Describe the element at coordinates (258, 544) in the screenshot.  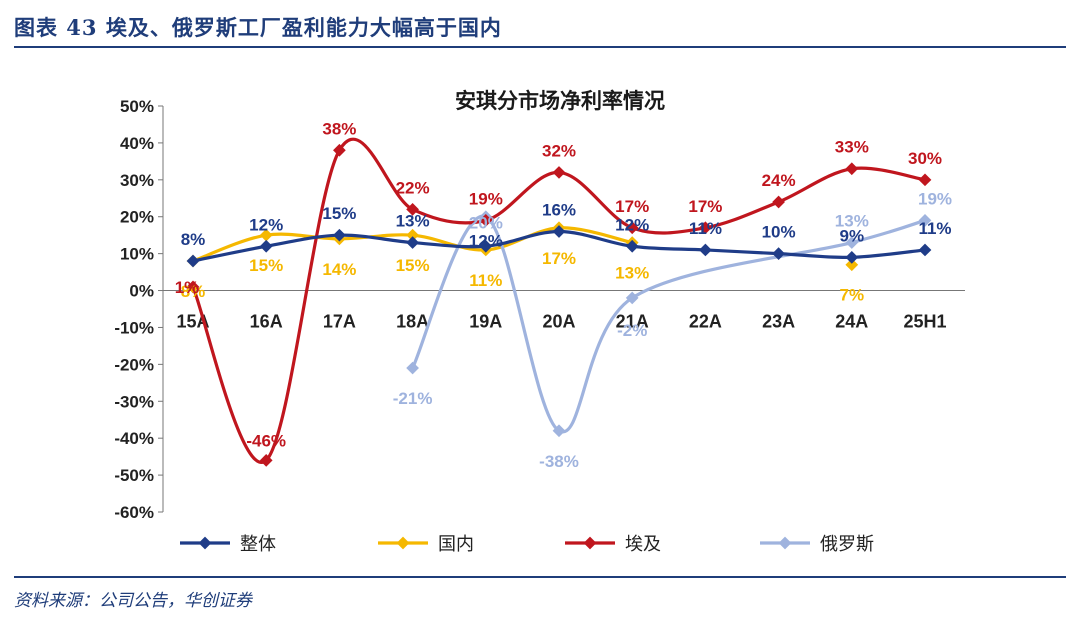
I see `legend-label-overall: 整体` at that location.